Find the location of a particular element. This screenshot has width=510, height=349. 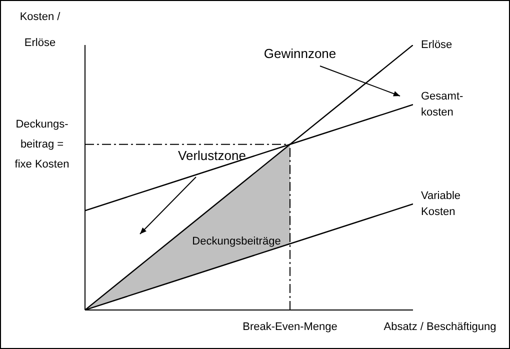

ref-line-label: Deckungs-beitrag = fixe Kosten is located at coordinates (42, 144).